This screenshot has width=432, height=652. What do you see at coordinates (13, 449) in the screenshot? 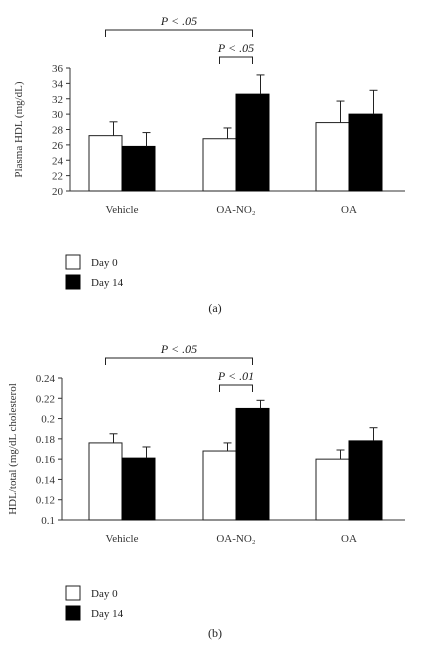
I see `y-axis-label: HDL/total (mg/dL cholesterol` at bounding box center [13, 449].